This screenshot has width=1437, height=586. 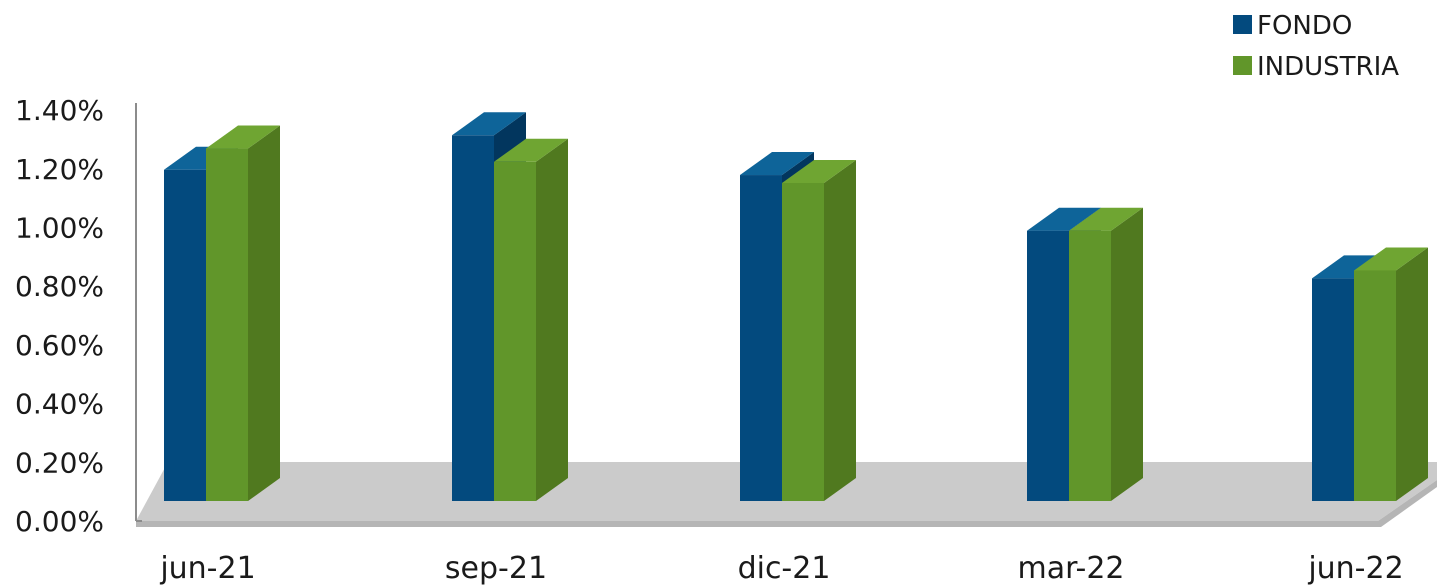 I want to click on x-axis-labels: jun-21 sep-21 dic-21 mar-22 jun-22, so click(x=781, y=568).